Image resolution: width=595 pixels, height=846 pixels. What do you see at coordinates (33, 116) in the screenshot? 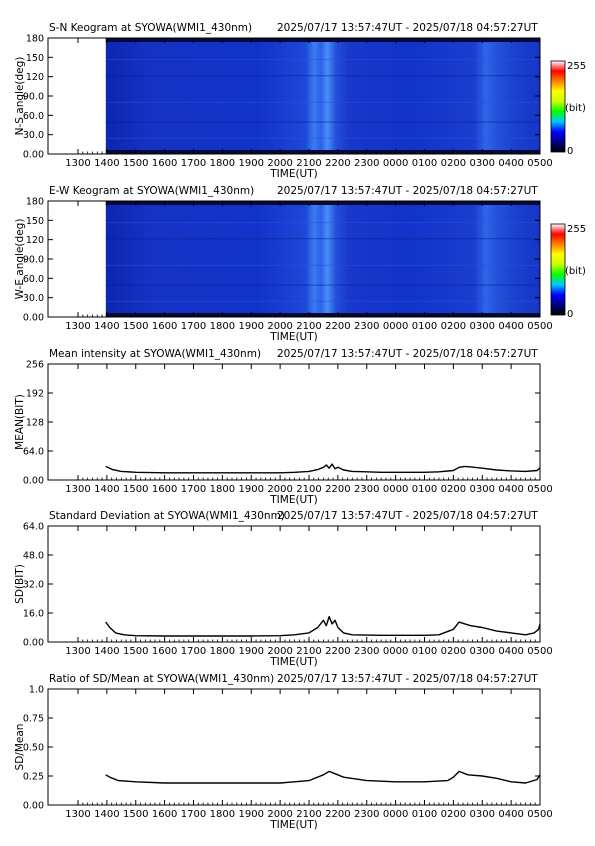
I see `y-tick-label: 60.0` at bounding box center [33, 116].